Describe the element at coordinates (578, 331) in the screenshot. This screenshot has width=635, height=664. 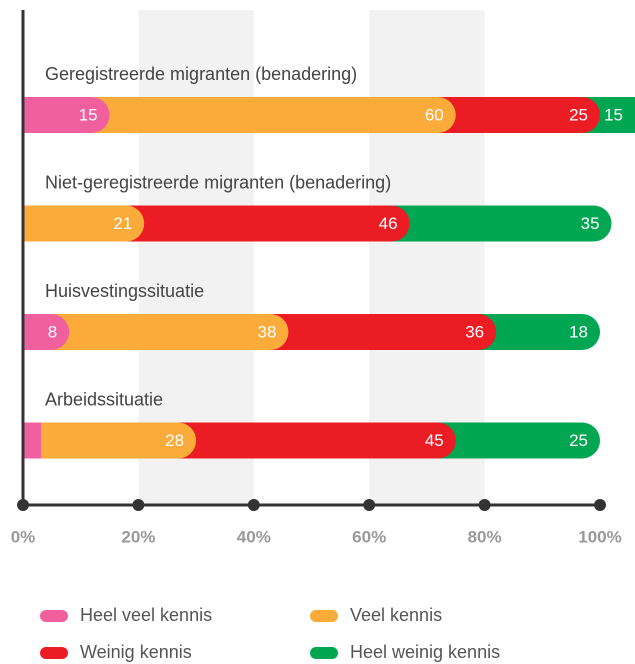
I see `value-label: 18` at that location.